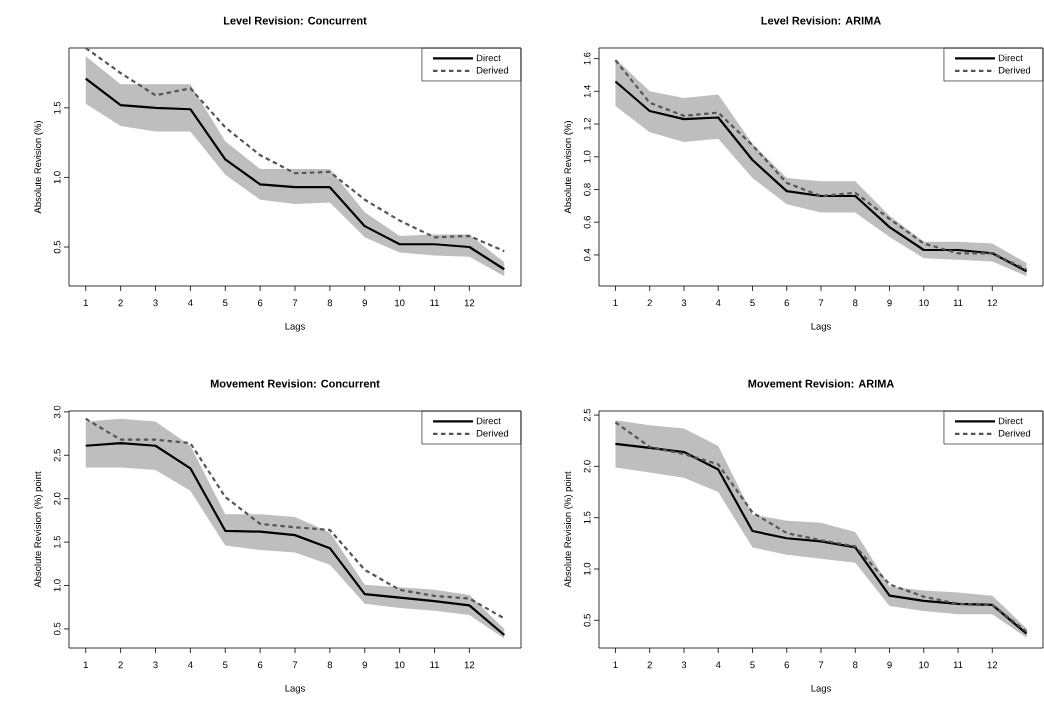 Image resolution: width=1044 pixels, height=713 pixels. What do you see at coordinates (821, 383) in the screenshot?
I see `chart-title: Movement Revision: ARIMA` at bounding box center [821, 383].